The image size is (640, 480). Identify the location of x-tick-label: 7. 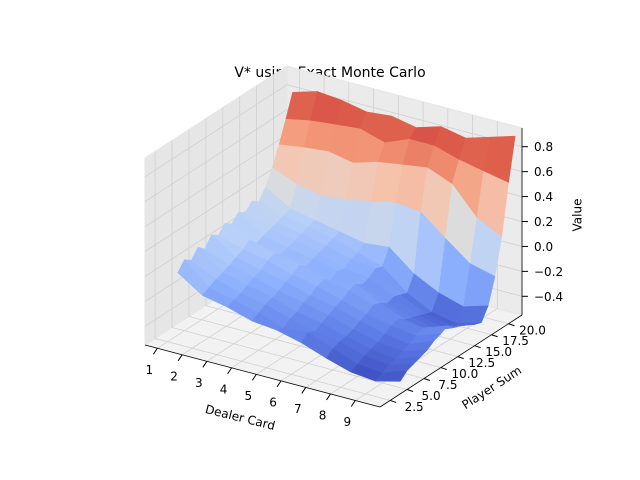
(298, 409).